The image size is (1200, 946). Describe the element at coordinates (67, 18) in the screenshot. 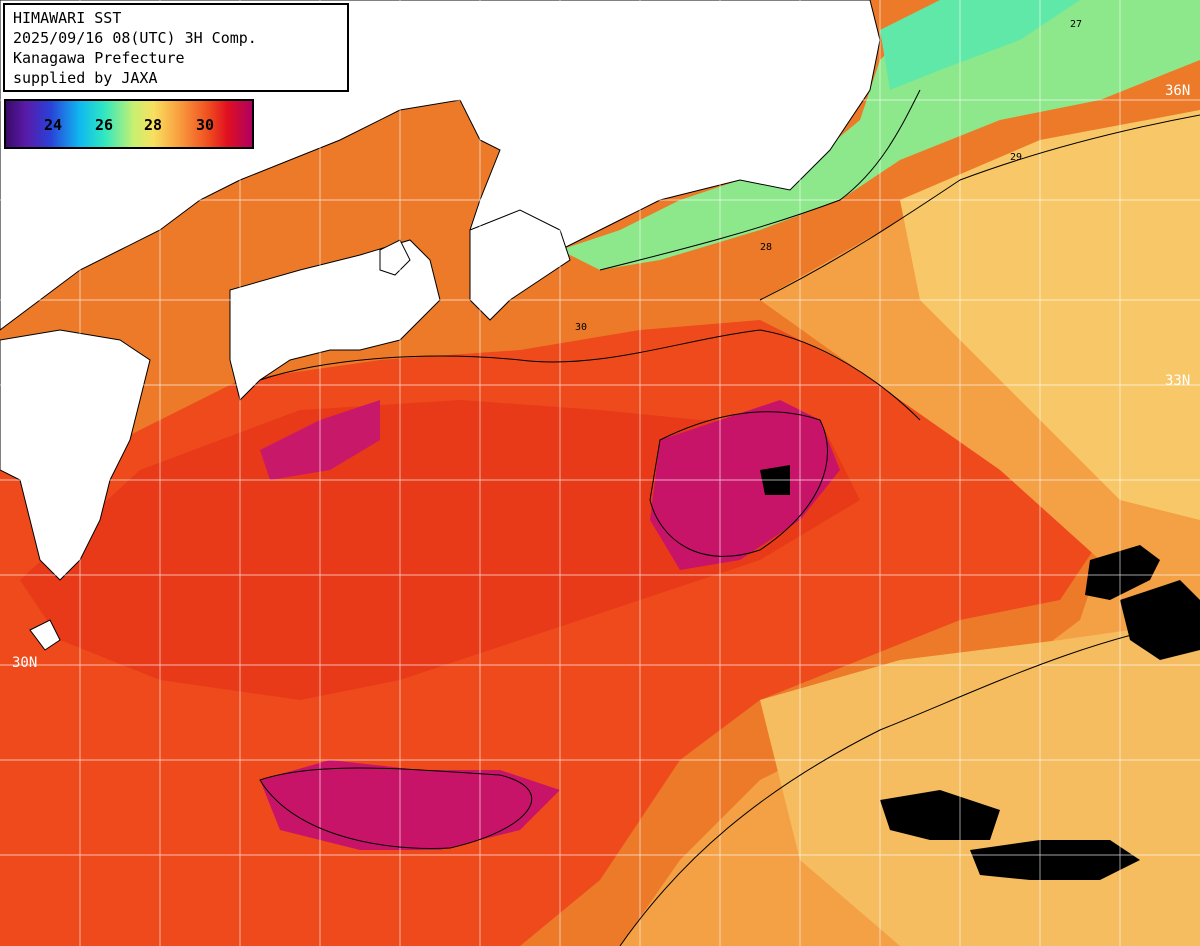

I see `info-title: HIMAWARI SST` at that location.